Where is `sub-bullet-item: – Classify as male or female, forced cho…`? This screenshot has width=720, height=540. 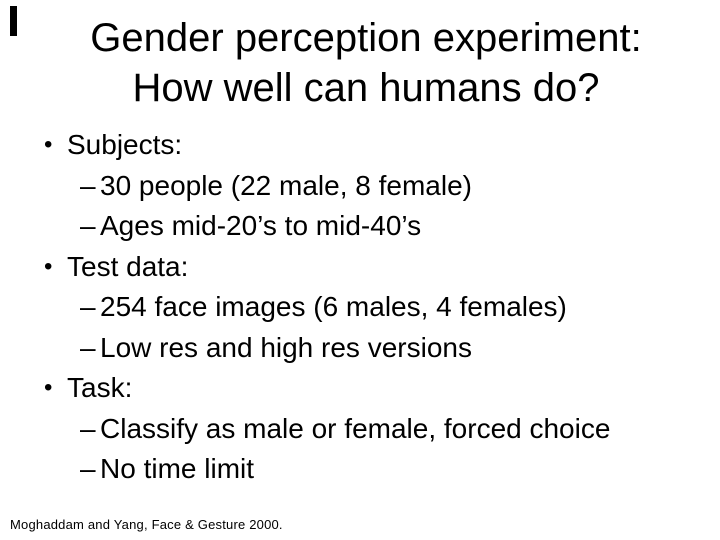 sub-bullet-item: – Classify as male or female, forced cho… is located at coordinates (360, 429).